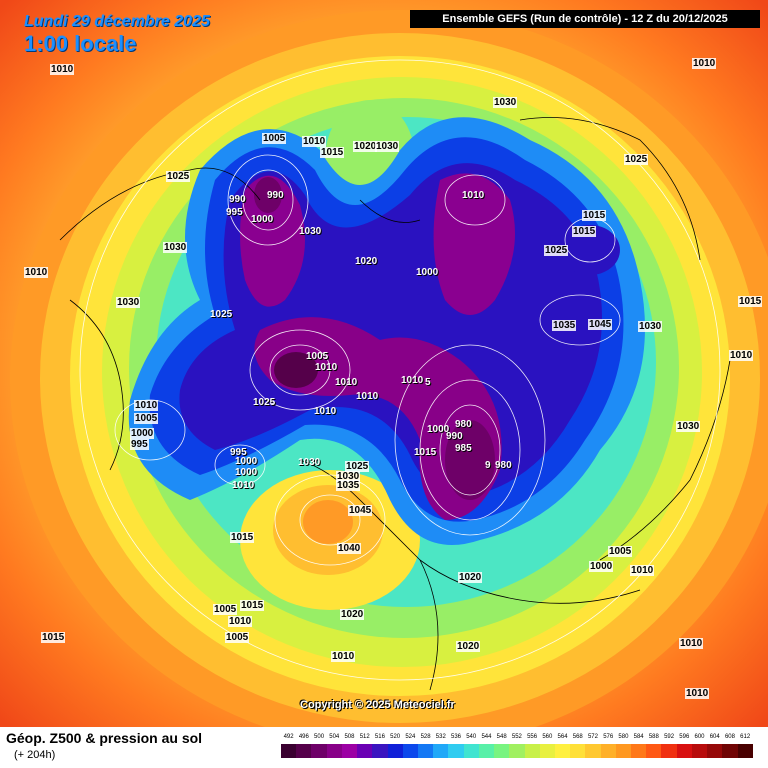 The height and width of the screenshot is (768, 768). Describe the element at coordinates (463, 448) in the screenshot. I see `isobar-label: 985` at that location.